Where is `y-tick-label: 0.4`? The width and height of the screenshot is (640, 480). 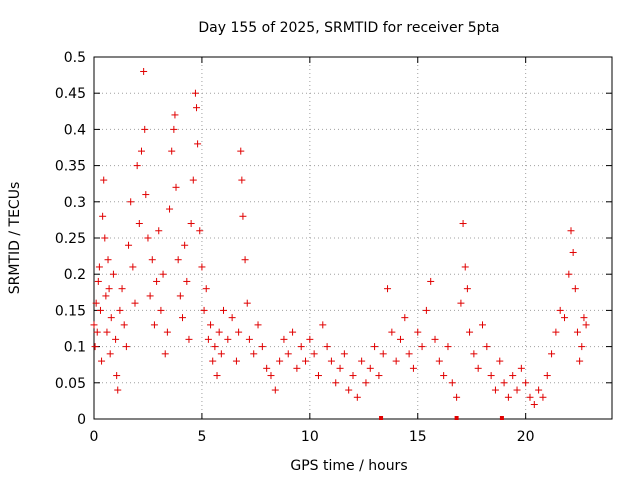 y-tick-label: 0.4 is located at coordinates (75, 130).